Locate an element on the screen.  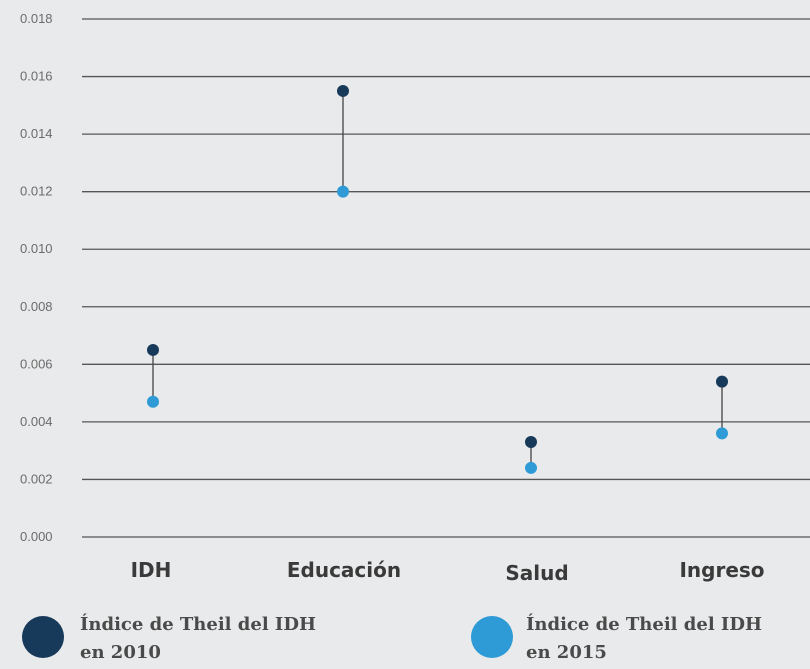
y-tick-label: 0.012 is located at coordinates (36, 191).